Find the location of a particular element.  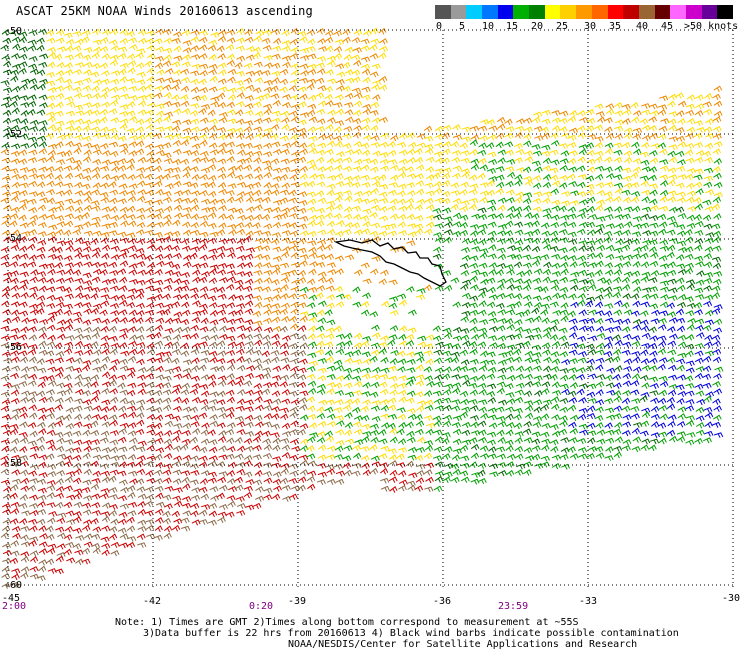

time-label-2: 0:20 is located at coordinates (261, 606).